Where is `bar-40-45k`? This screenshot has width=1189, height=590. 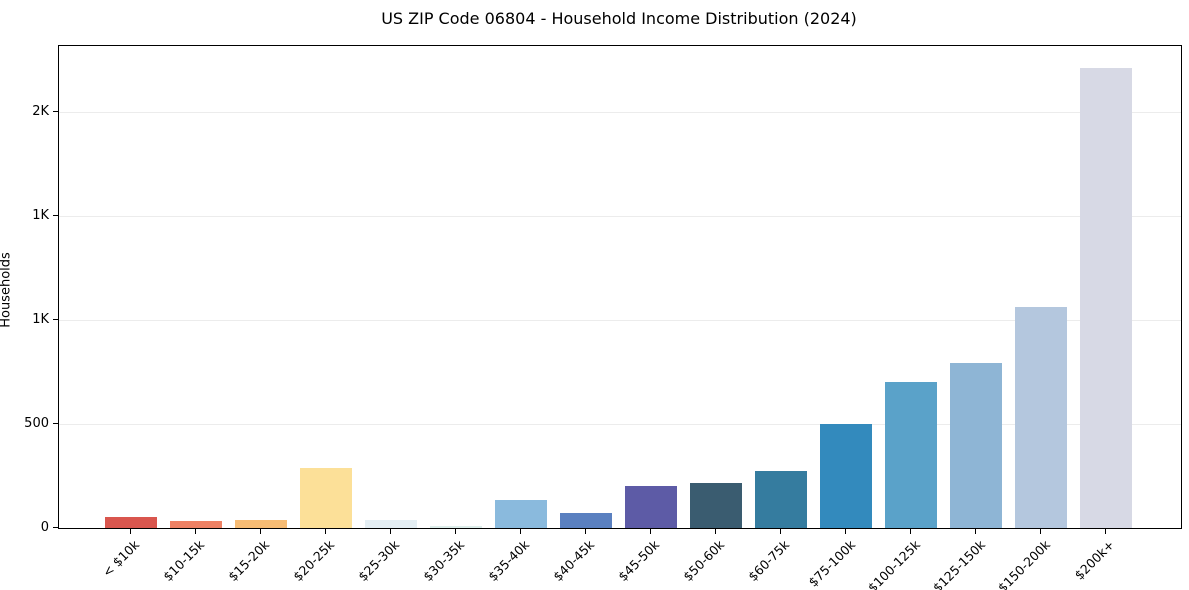
bar-40-45k is located at coordinates (586, 520).